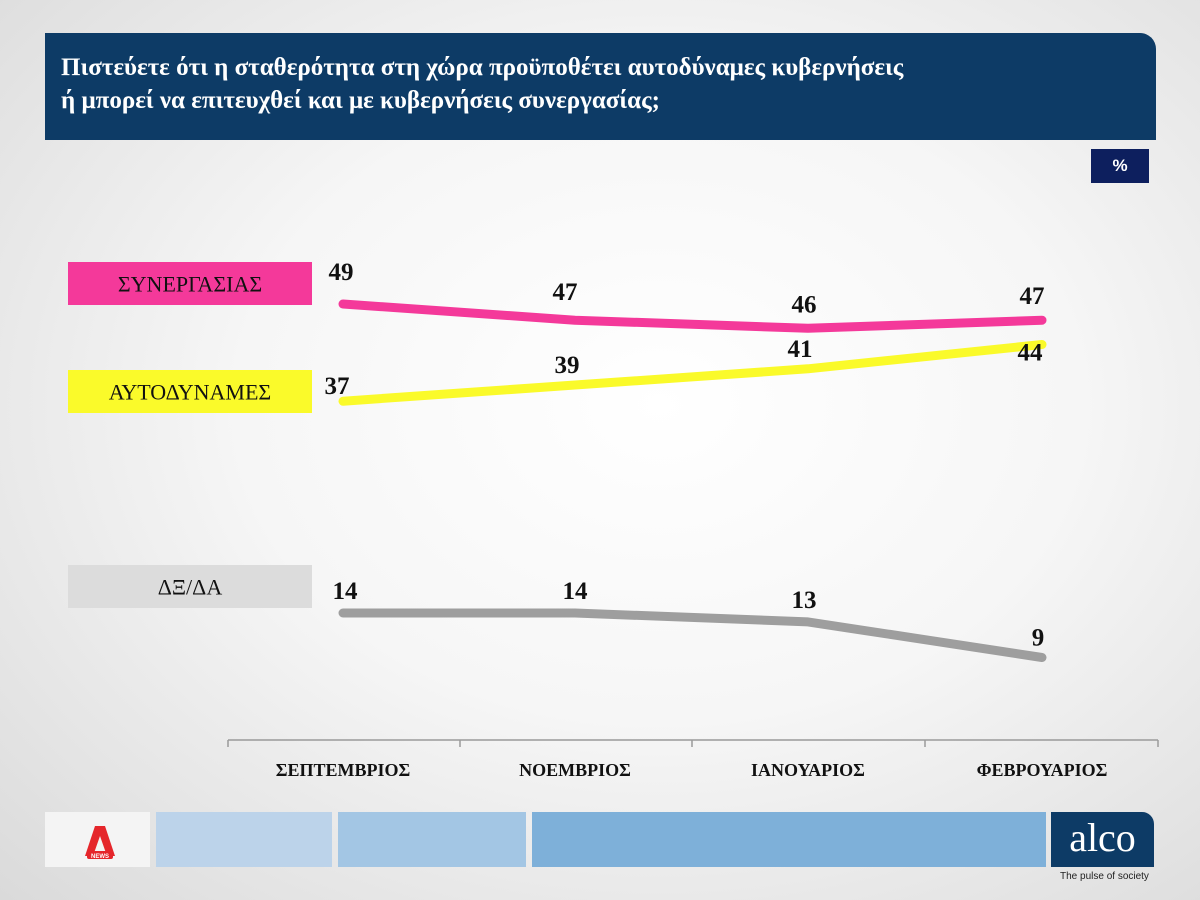 This screenshot has width=1200, height=900. What do you see at coordinates (343, 770) in the screenshot?
I see `x-tick-label-0: ΣΕΠΤΕΜΒΡΙΟΣ` at bounding box center [343, 770].